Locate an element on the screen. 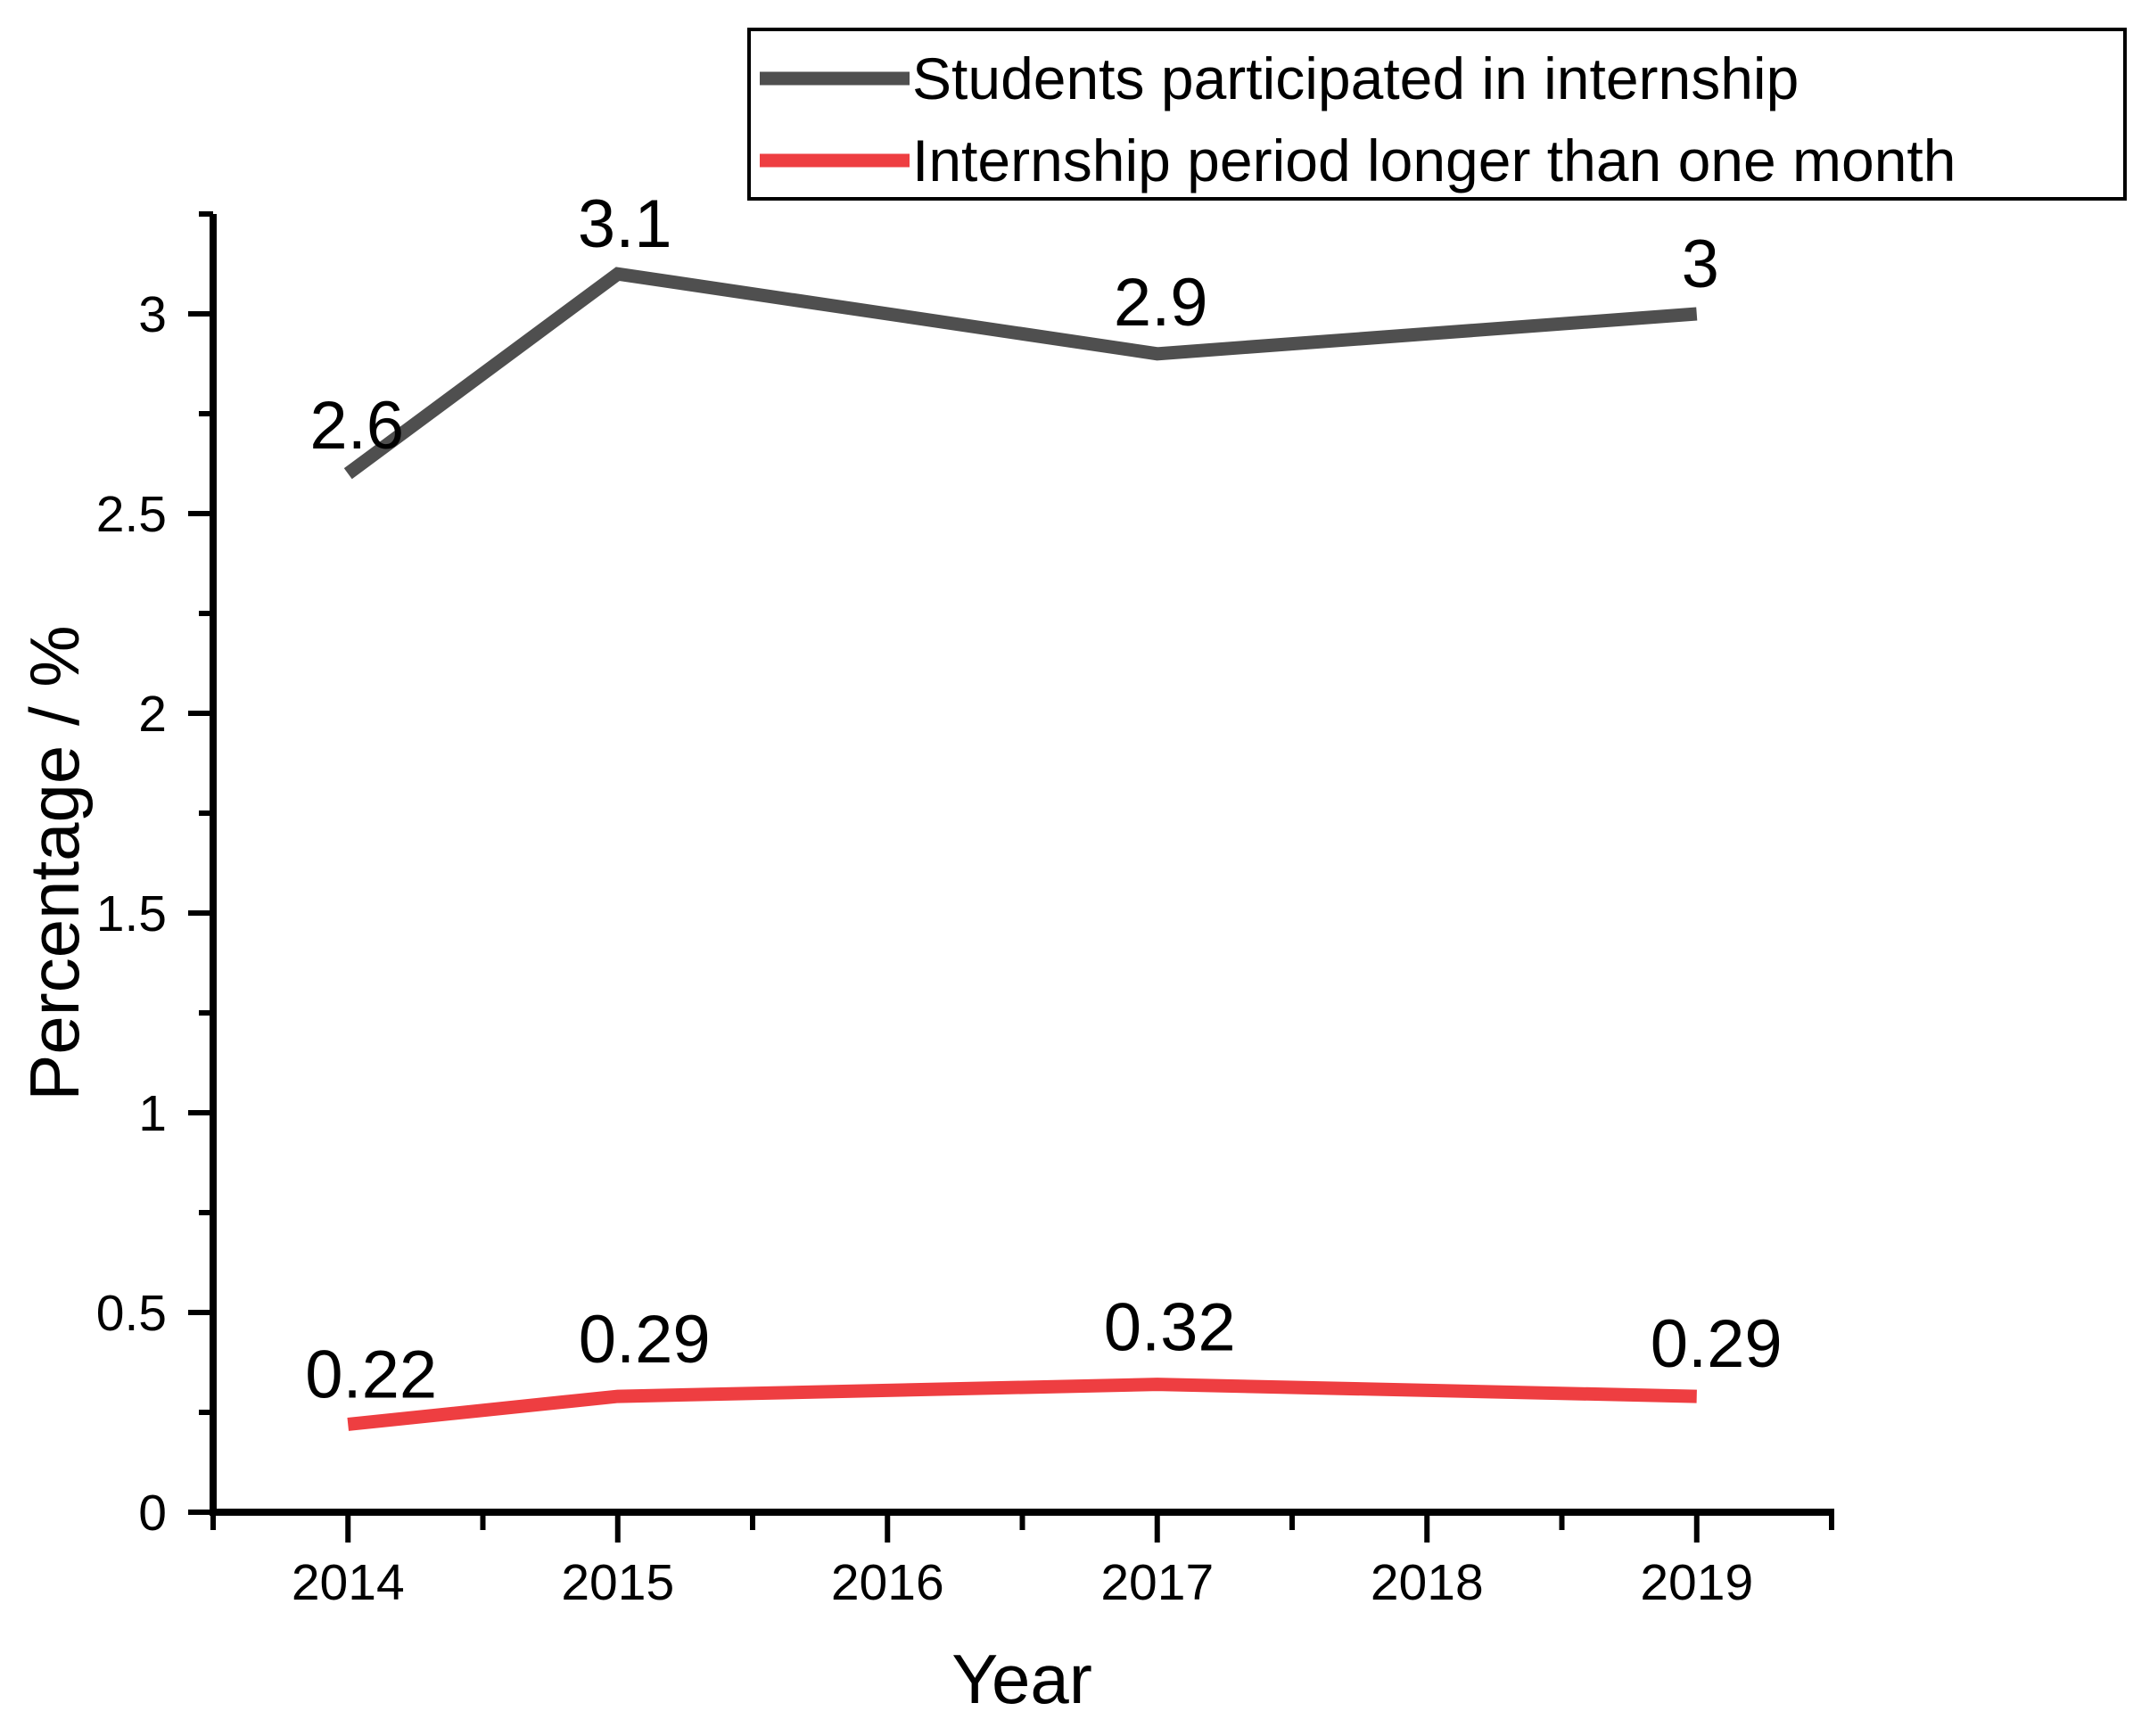 The image size is (2133, 1736). y-axis-title: Percentage / % is located at coordinates (54, 863).